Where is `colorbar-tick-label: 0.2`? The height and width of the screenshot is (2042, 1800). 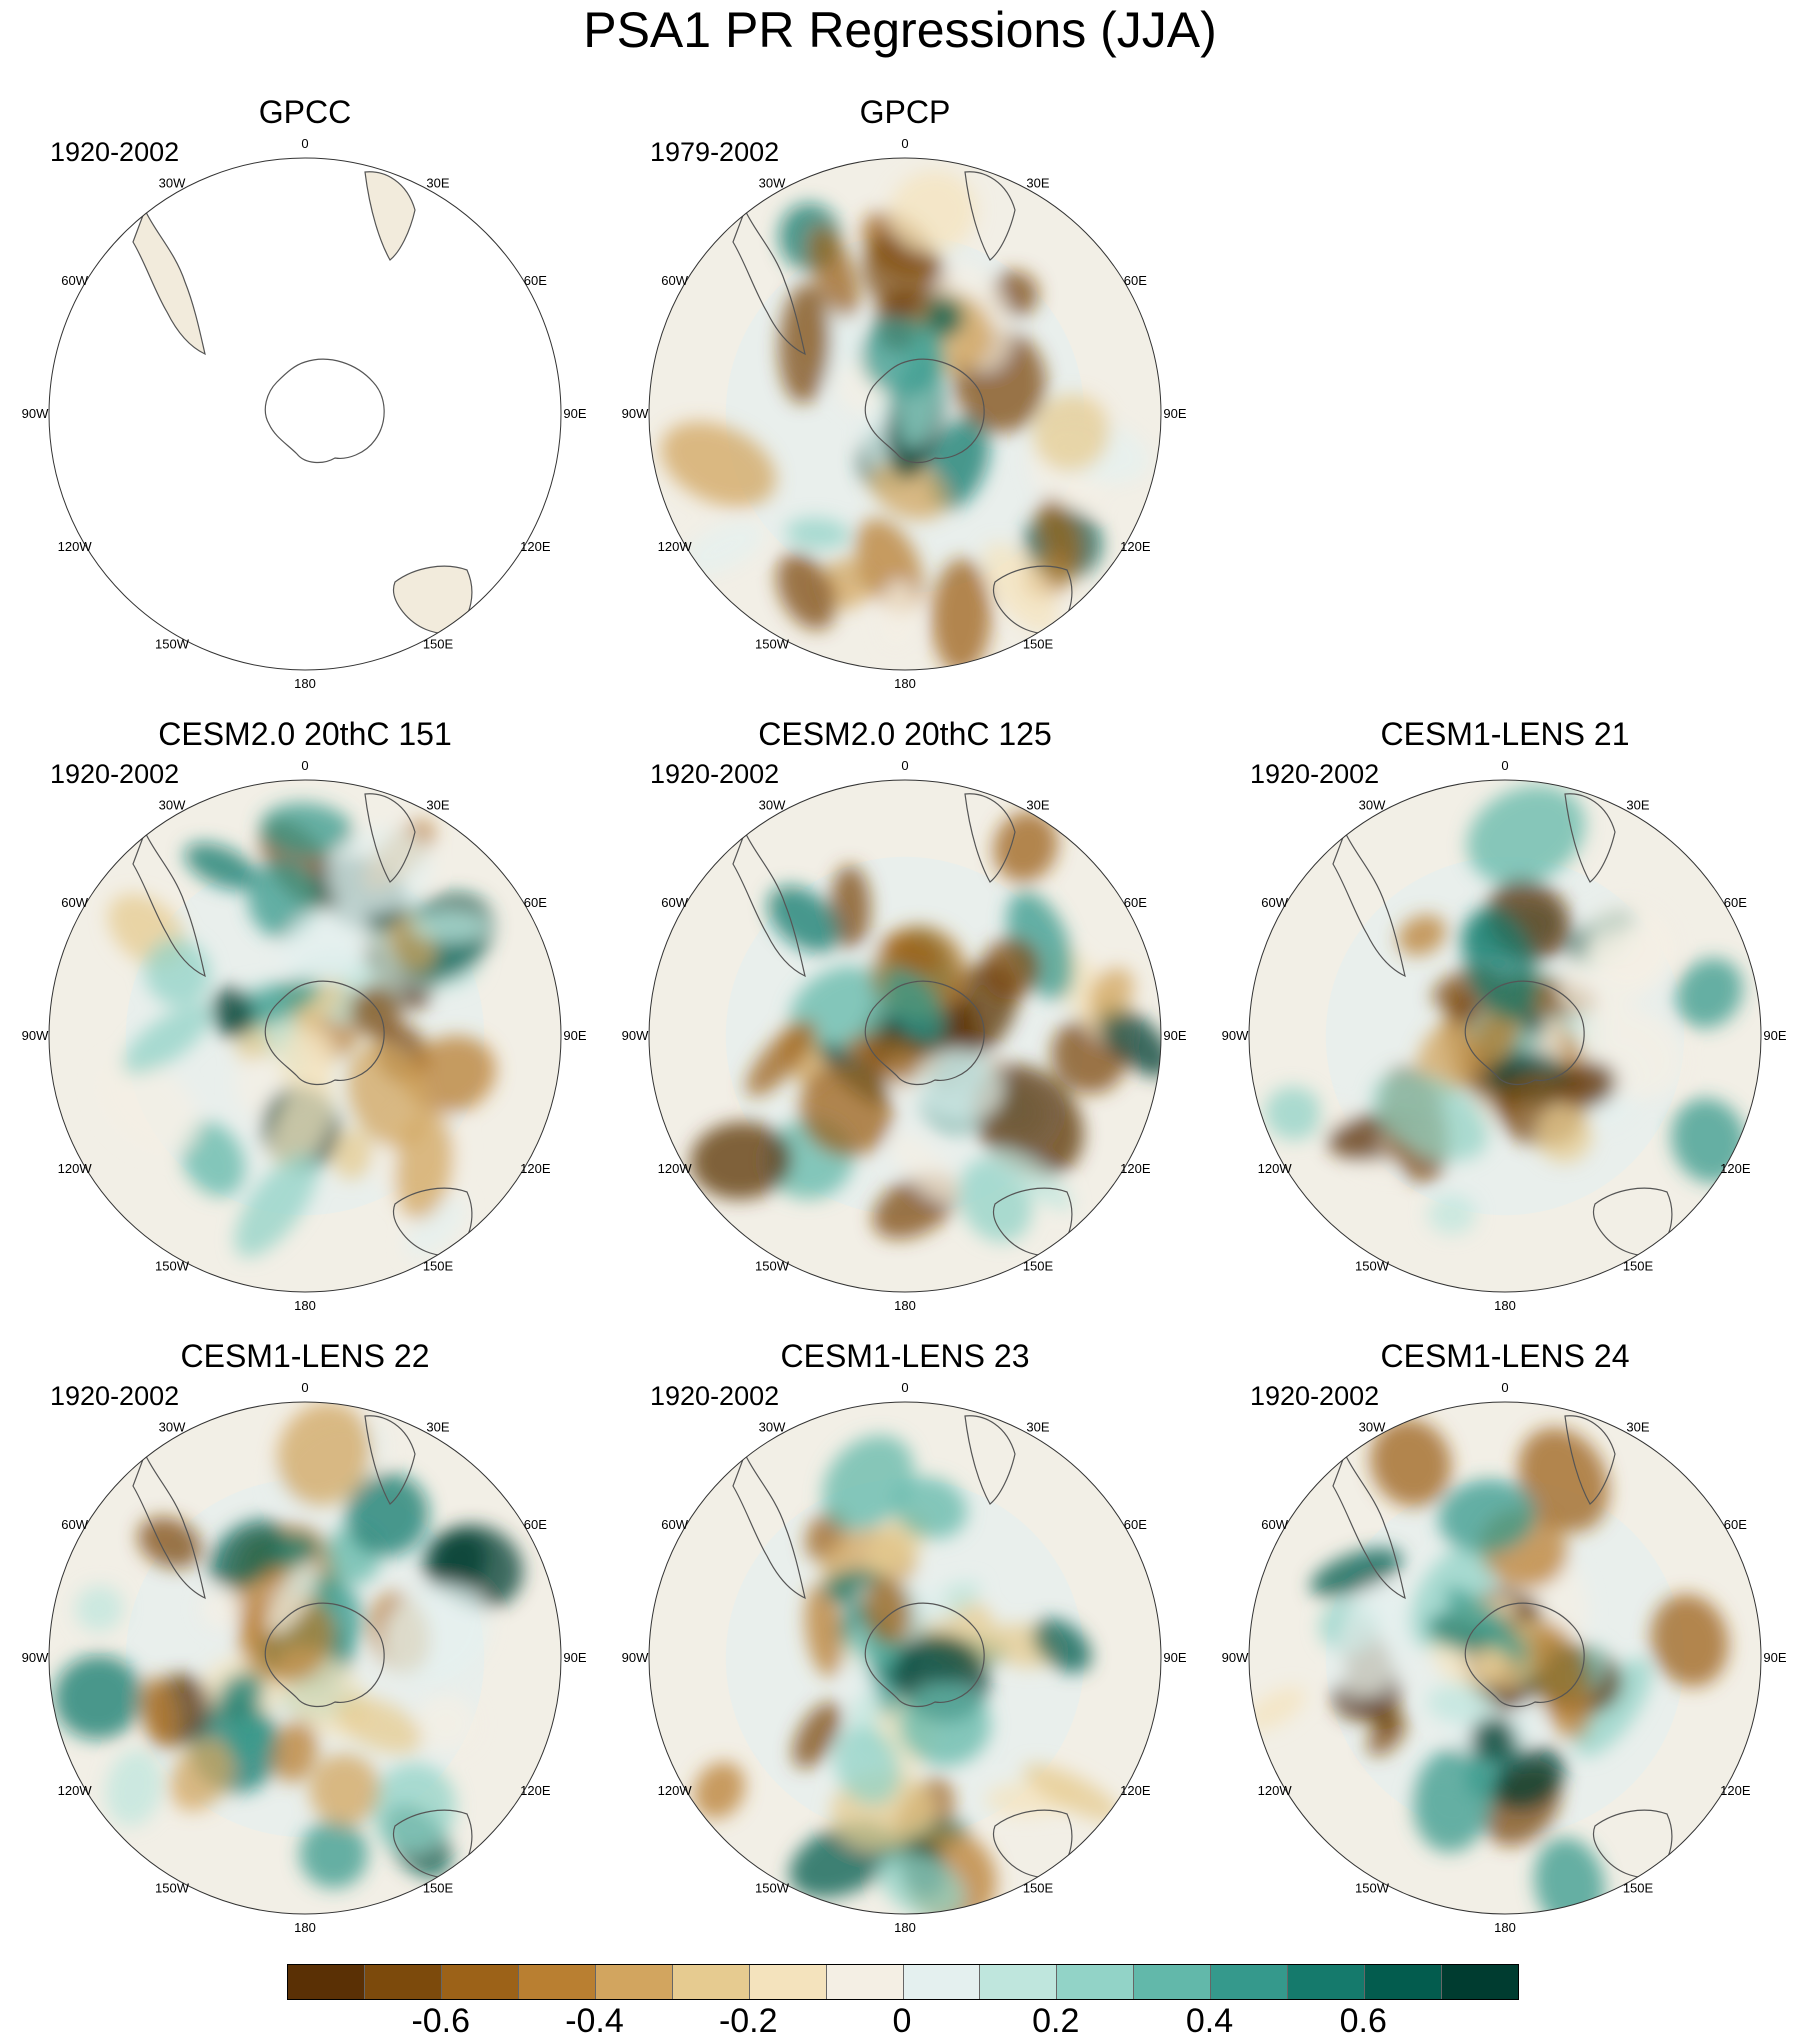 colorbar-tick-label: 0.2 is located at coordinates (1056, 2021).